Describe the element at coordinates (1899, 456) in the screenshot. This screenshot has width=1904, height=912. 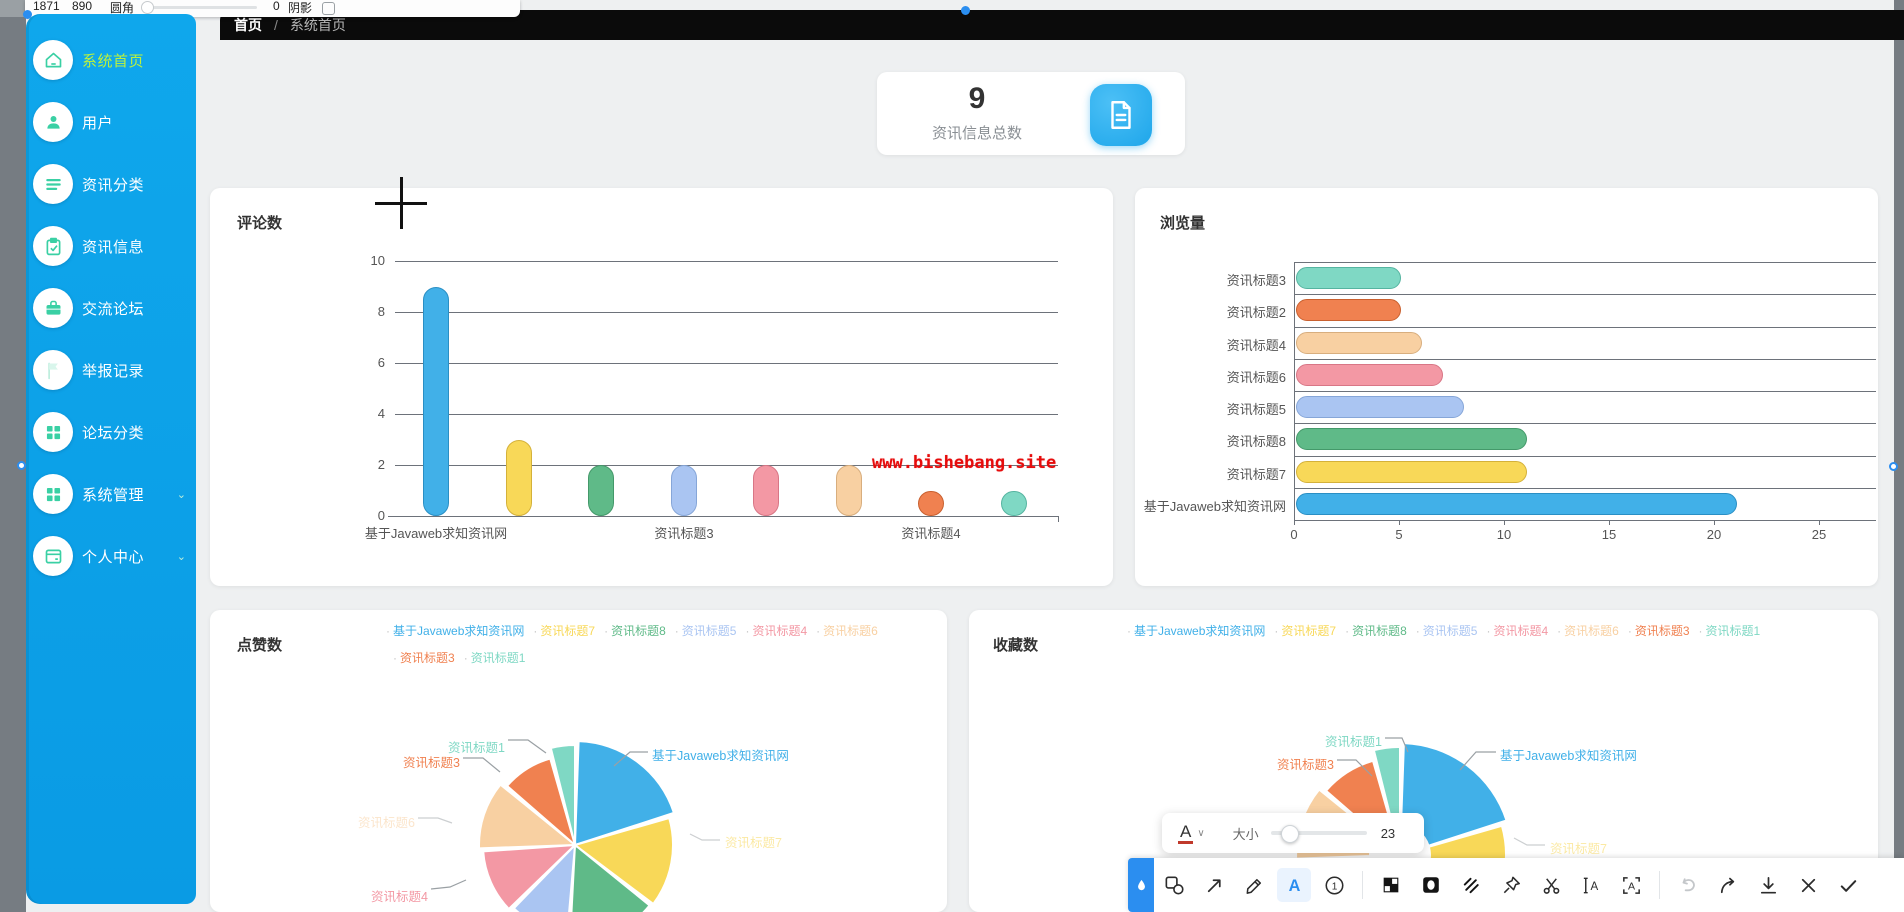
I see `dimmed-right-edge` at that location.